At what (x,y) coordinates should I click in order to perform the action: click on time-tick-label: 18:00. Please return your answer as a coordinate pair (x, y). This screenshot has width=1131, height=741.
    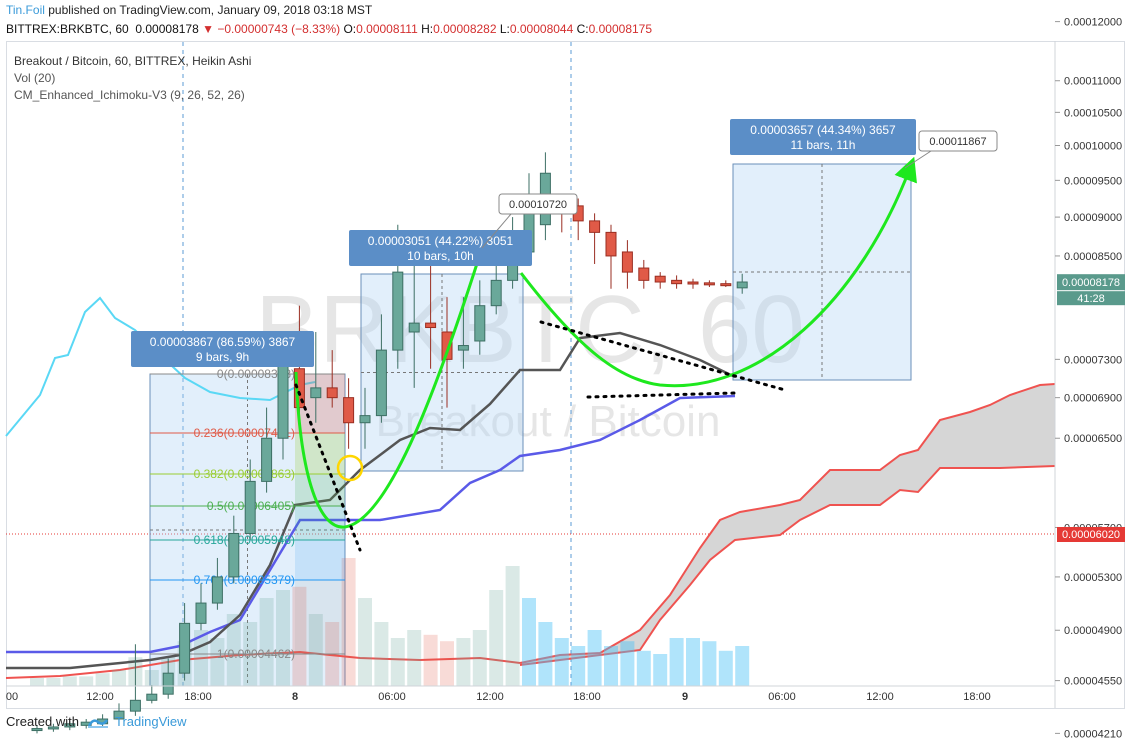
    Looking at the image, I should click on (198, 697).